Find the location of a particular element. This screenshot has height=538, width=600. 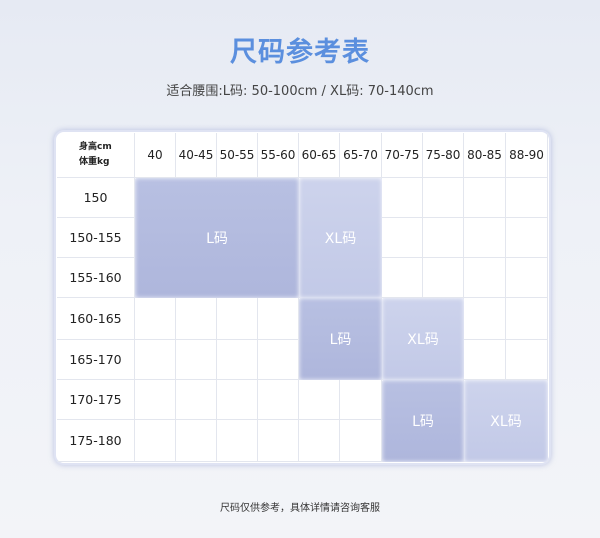

weight-column-header: 88-90 is located at coordinates (527, 155).